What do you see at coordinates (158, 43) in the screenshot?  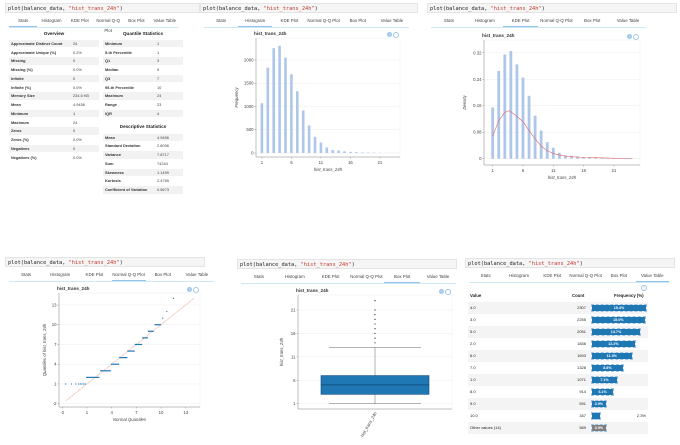 I see `stats-value: 1` at bounding box center [158, 43].